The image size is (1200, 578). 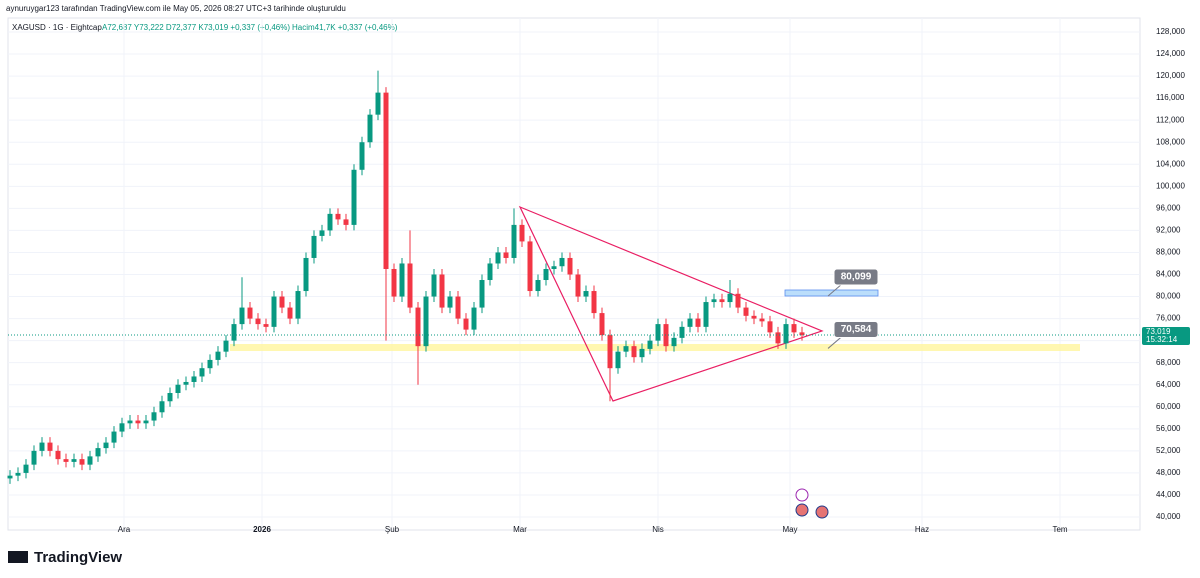 I want to click on y-tick-label: 60,000, so click(x=1168, y=406).